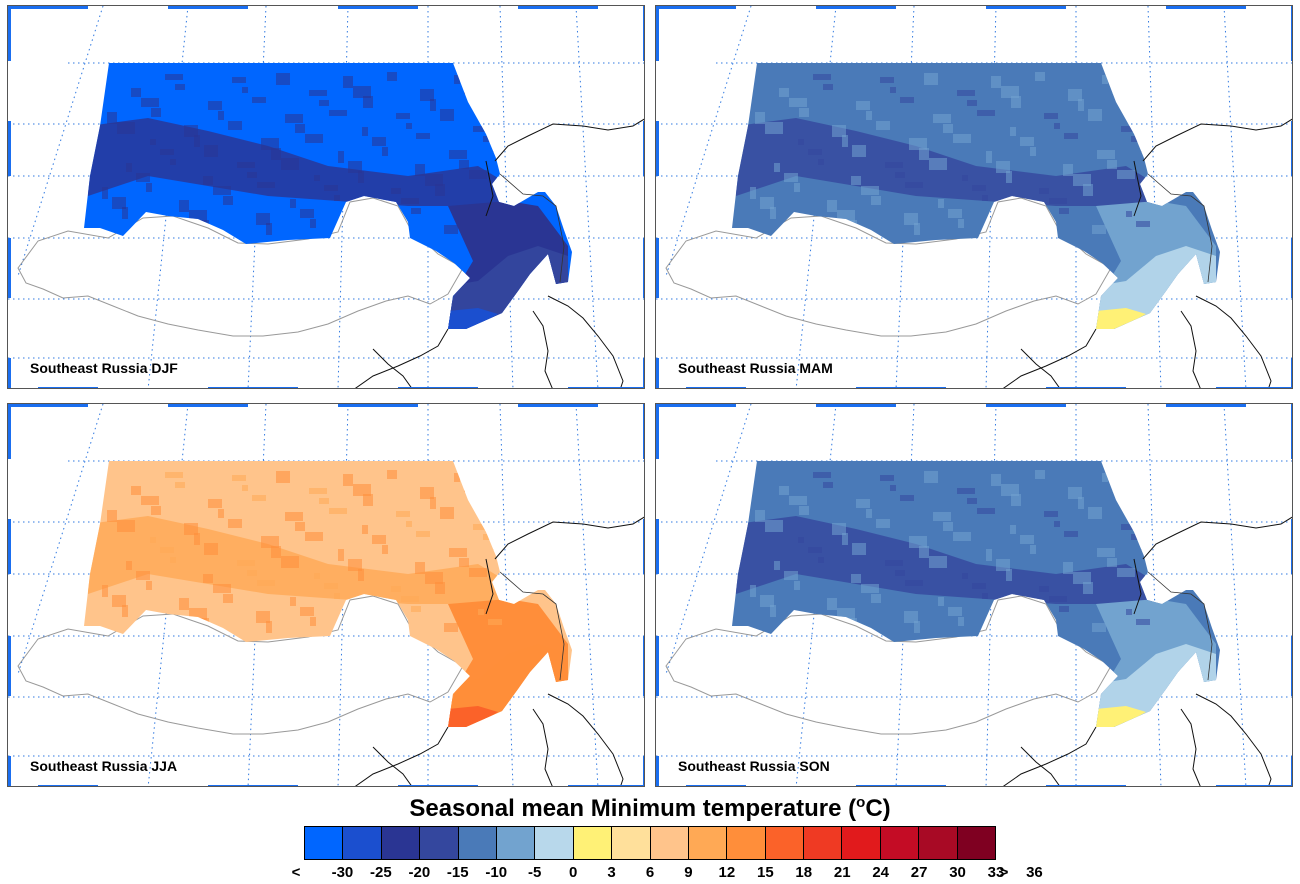  Describe the element at coordinates (457, 872) in the screenshot. I see `colorbar-tick-label: -15` at that location.